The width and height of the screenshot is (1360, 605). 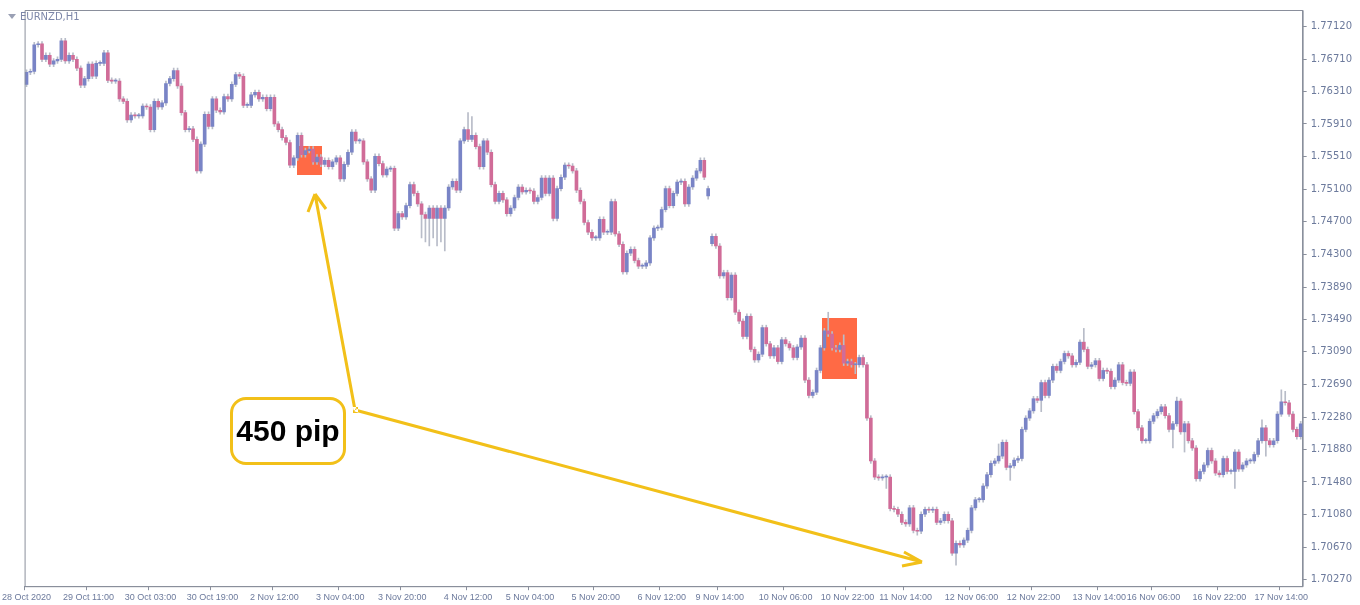 What do you see at coordinates (50, 16) in the screenshot?
I see `chart-title: EURNZD,H1` at bounding box center [50, 16].